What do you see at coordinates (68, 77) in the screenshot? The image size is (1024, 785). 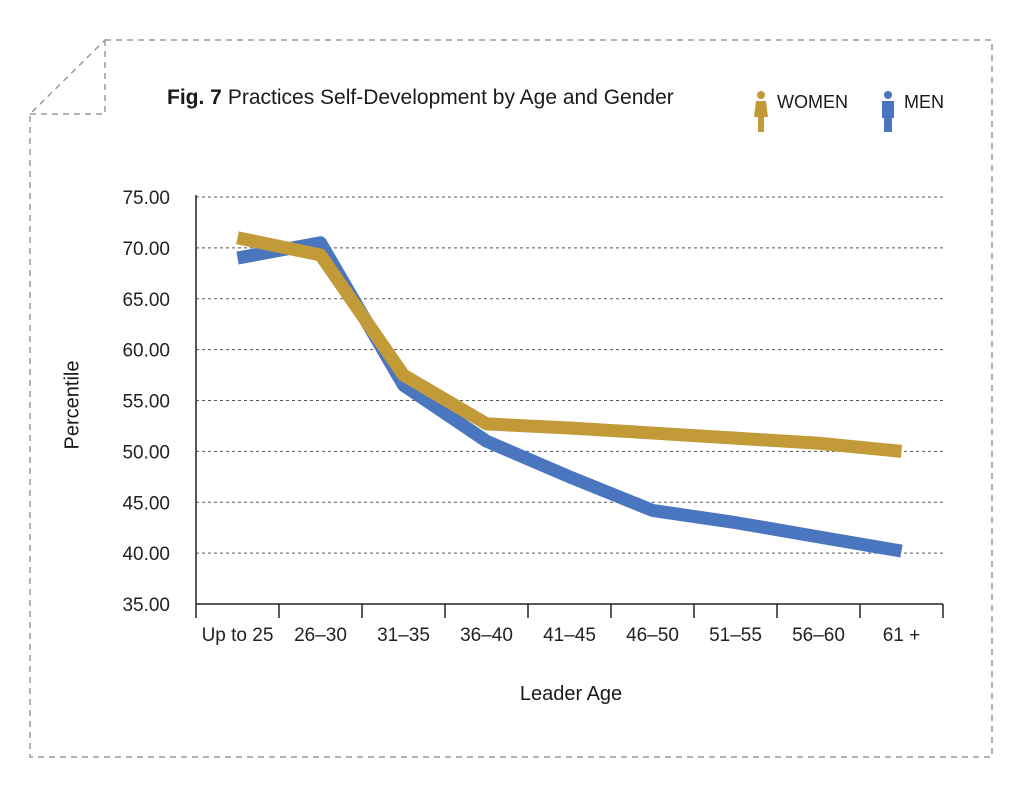 I see `folded-corner` at bounding box center [68, 77].